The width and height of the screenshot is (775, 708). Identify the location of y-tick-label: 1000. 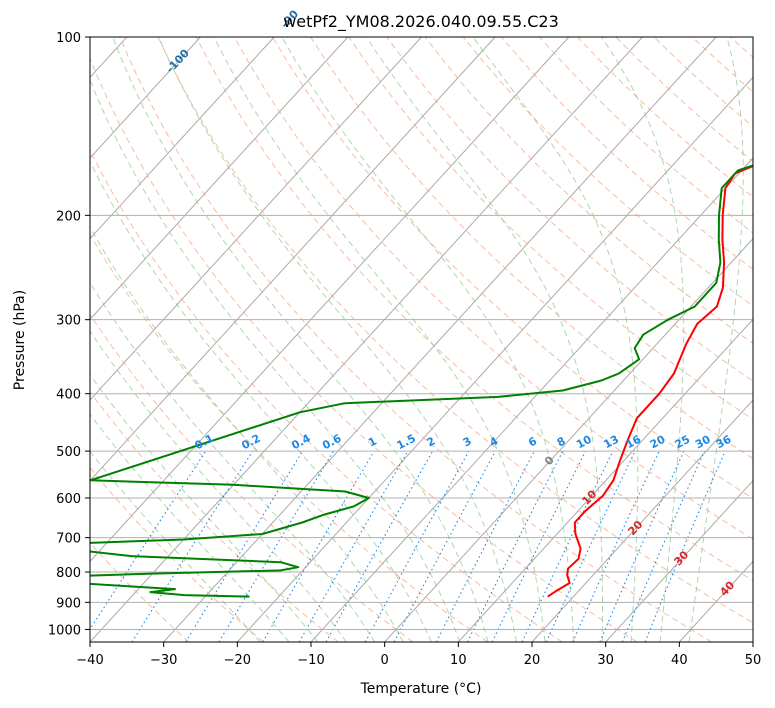
(64, 630).